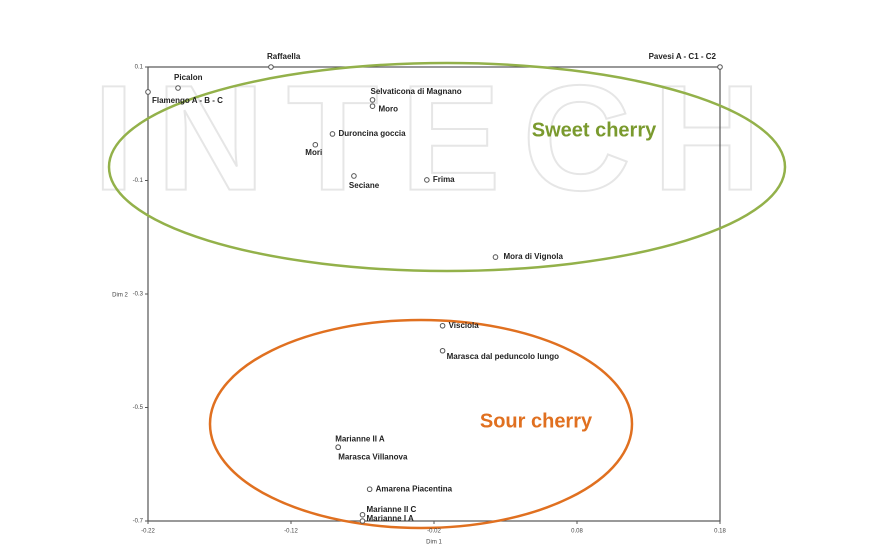 This screenshot has height=546, width=876. I want to click on y-axis-label: Dim 2, so click(120, 296).